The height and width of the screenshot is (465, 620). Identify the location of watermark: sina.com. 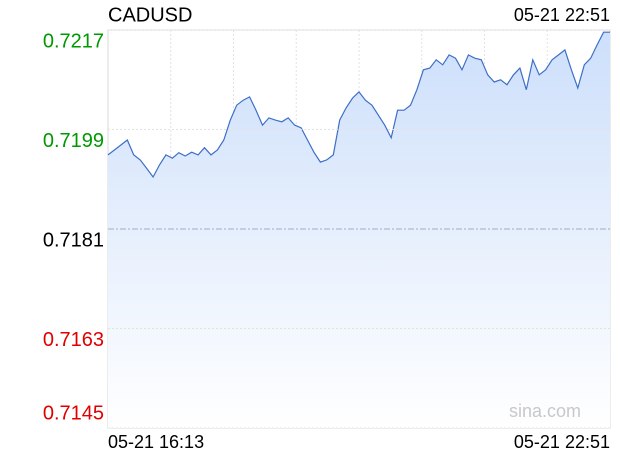
(545, 411).